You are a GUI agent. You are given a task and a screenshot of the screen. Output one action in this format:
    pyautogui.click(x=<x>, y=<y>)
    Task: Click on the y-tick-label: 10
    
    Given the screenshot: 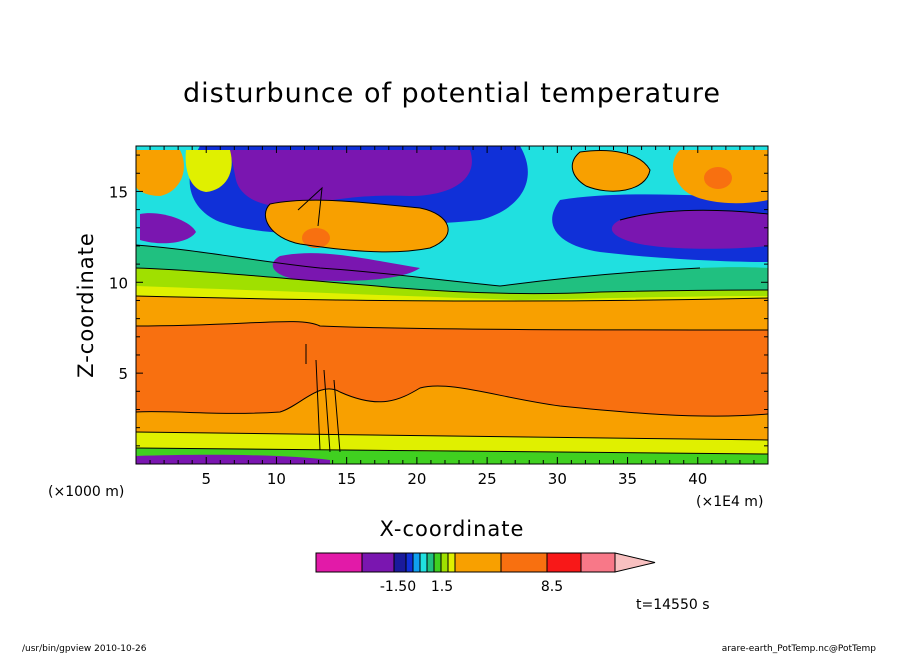 What is the action you would take?
    pyautogui.click(x=118, y=283)
    